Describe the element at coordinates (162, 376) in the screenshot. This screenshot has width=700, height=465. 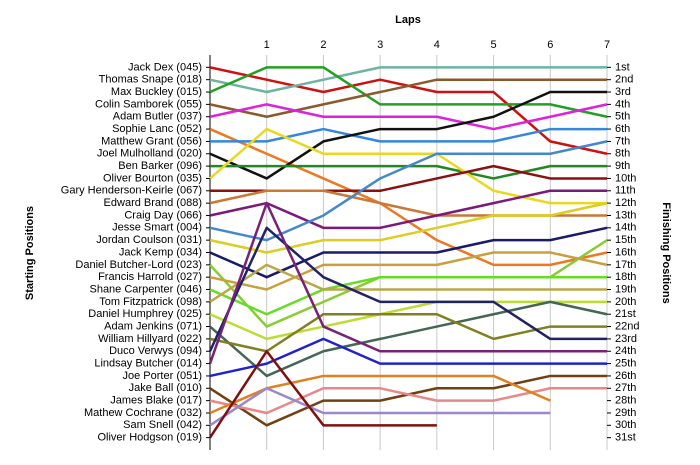
I see `start-label: Joe Porter (051)` at that location.